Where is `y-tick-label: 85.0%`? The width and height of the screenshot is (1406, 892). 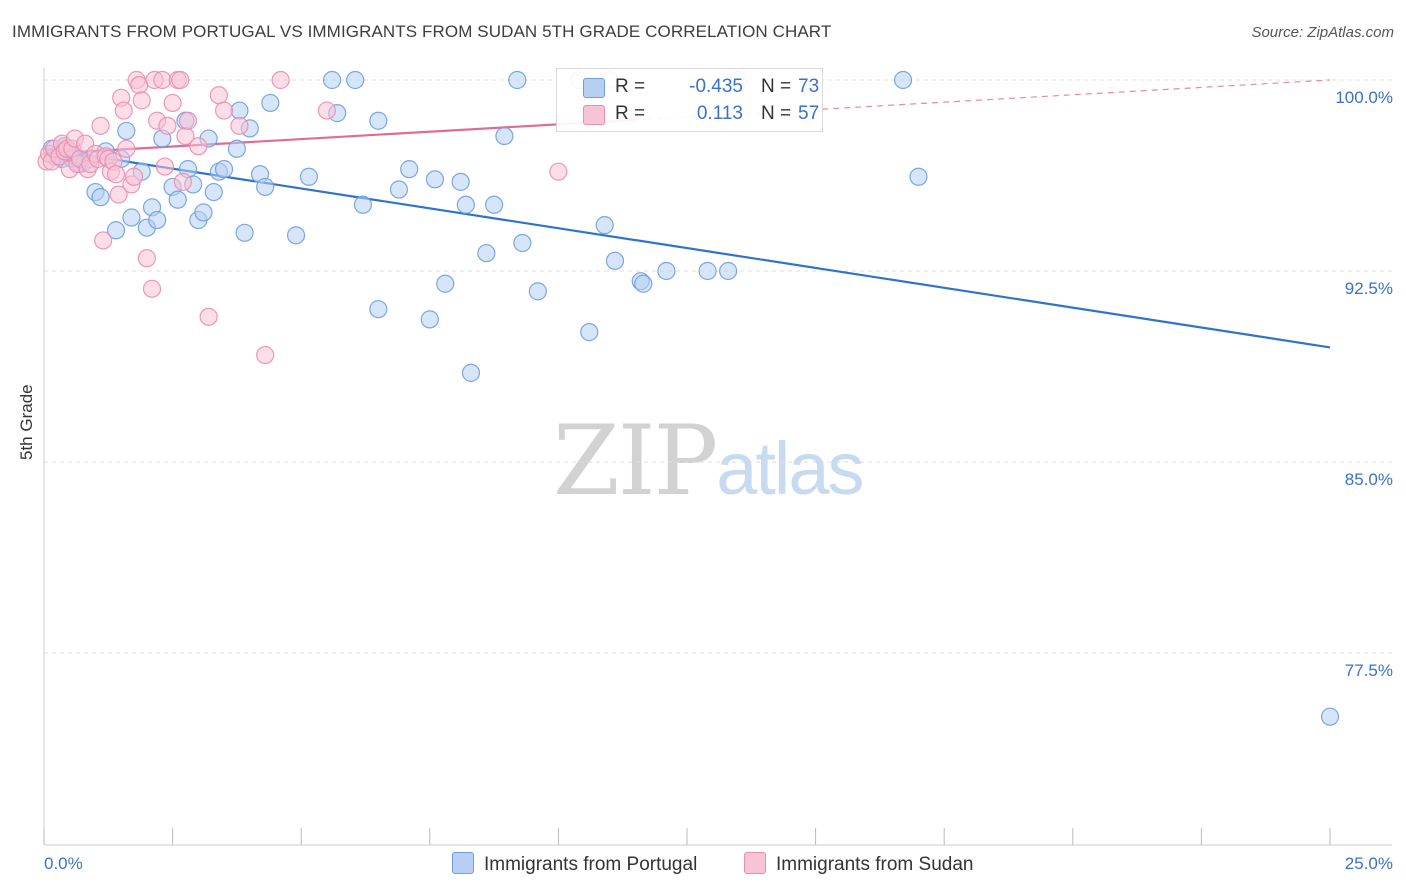
y-tick-label: 85.0% is located at coordinates (1369, 479).